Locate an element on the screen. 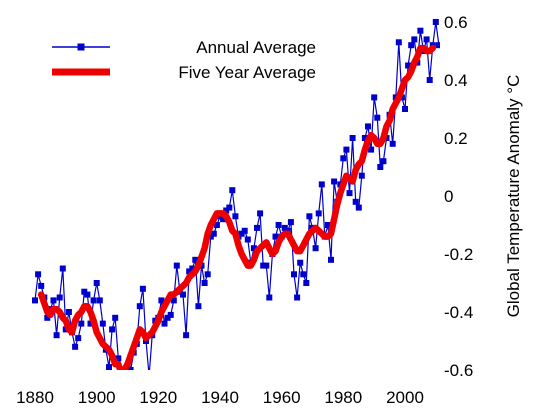 This screenshot has width=560, height=420. legend: Annual Average Five Year Average is located at coordinates (184, 60).